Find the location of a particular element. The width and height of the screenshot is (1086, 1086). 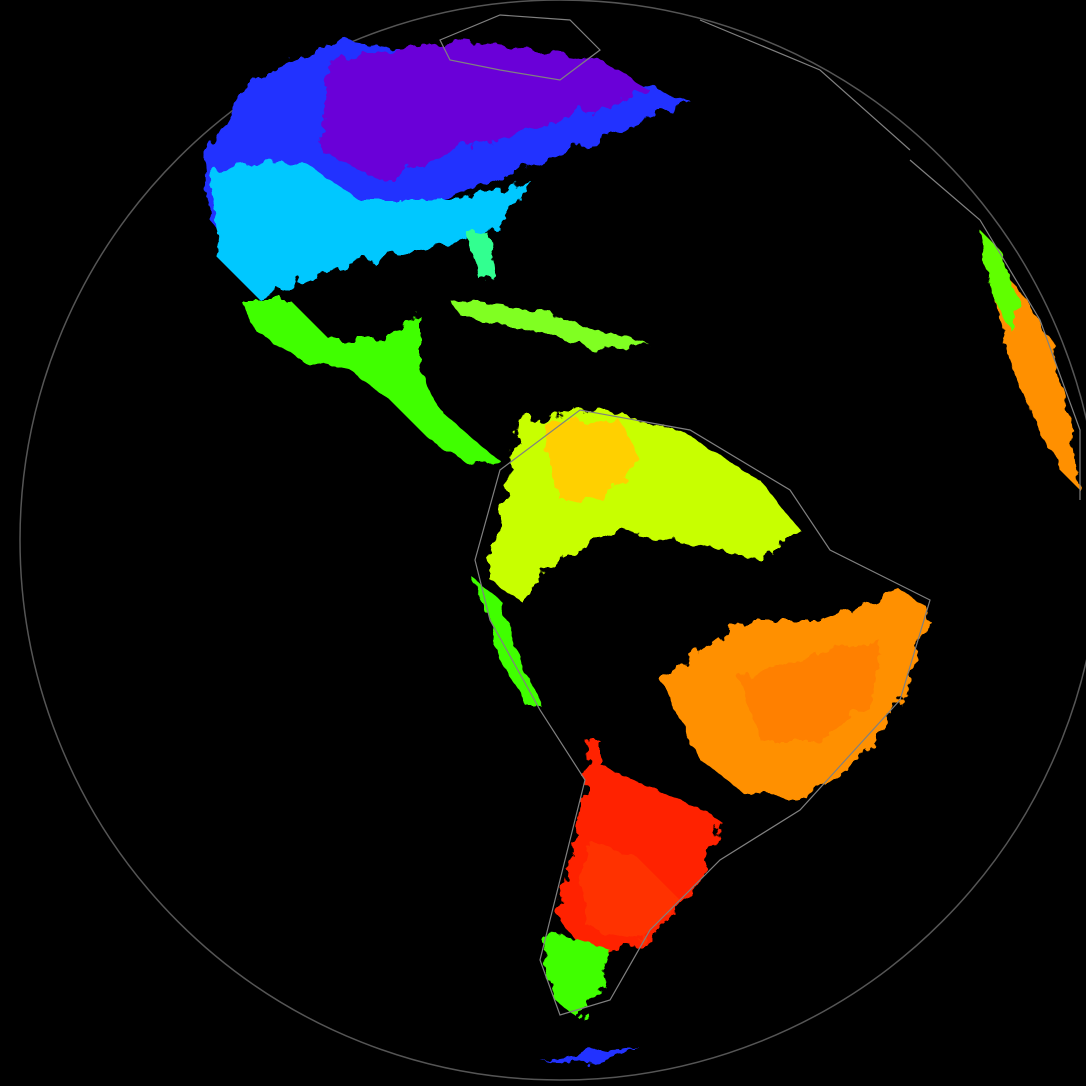

antarctic-peninsula is located at coordinates (590, 1055).